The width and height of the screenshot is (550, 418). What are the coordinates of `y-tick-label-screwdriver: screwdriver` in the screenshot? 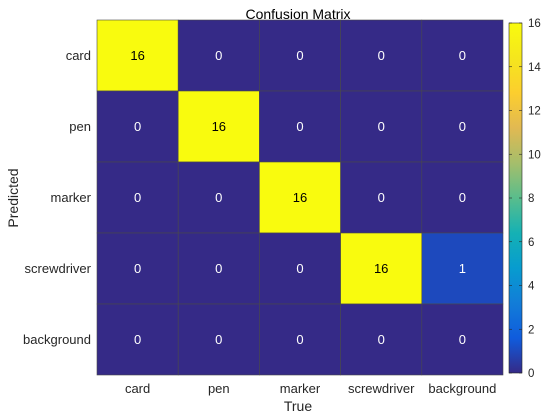 It's located at (58, 268).